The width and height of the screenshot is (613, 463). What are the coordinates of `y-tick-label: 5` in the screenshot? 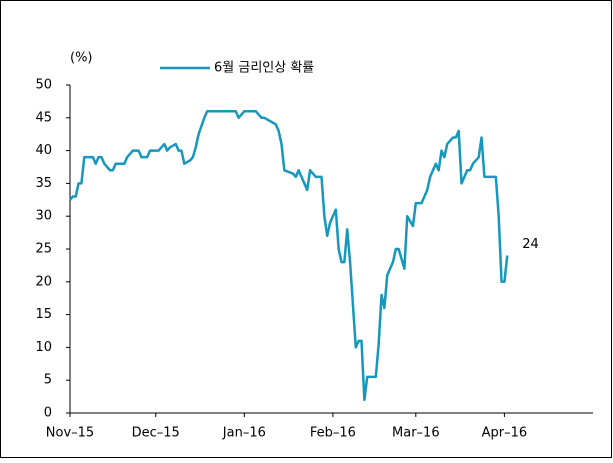 It's located at (48, 380).